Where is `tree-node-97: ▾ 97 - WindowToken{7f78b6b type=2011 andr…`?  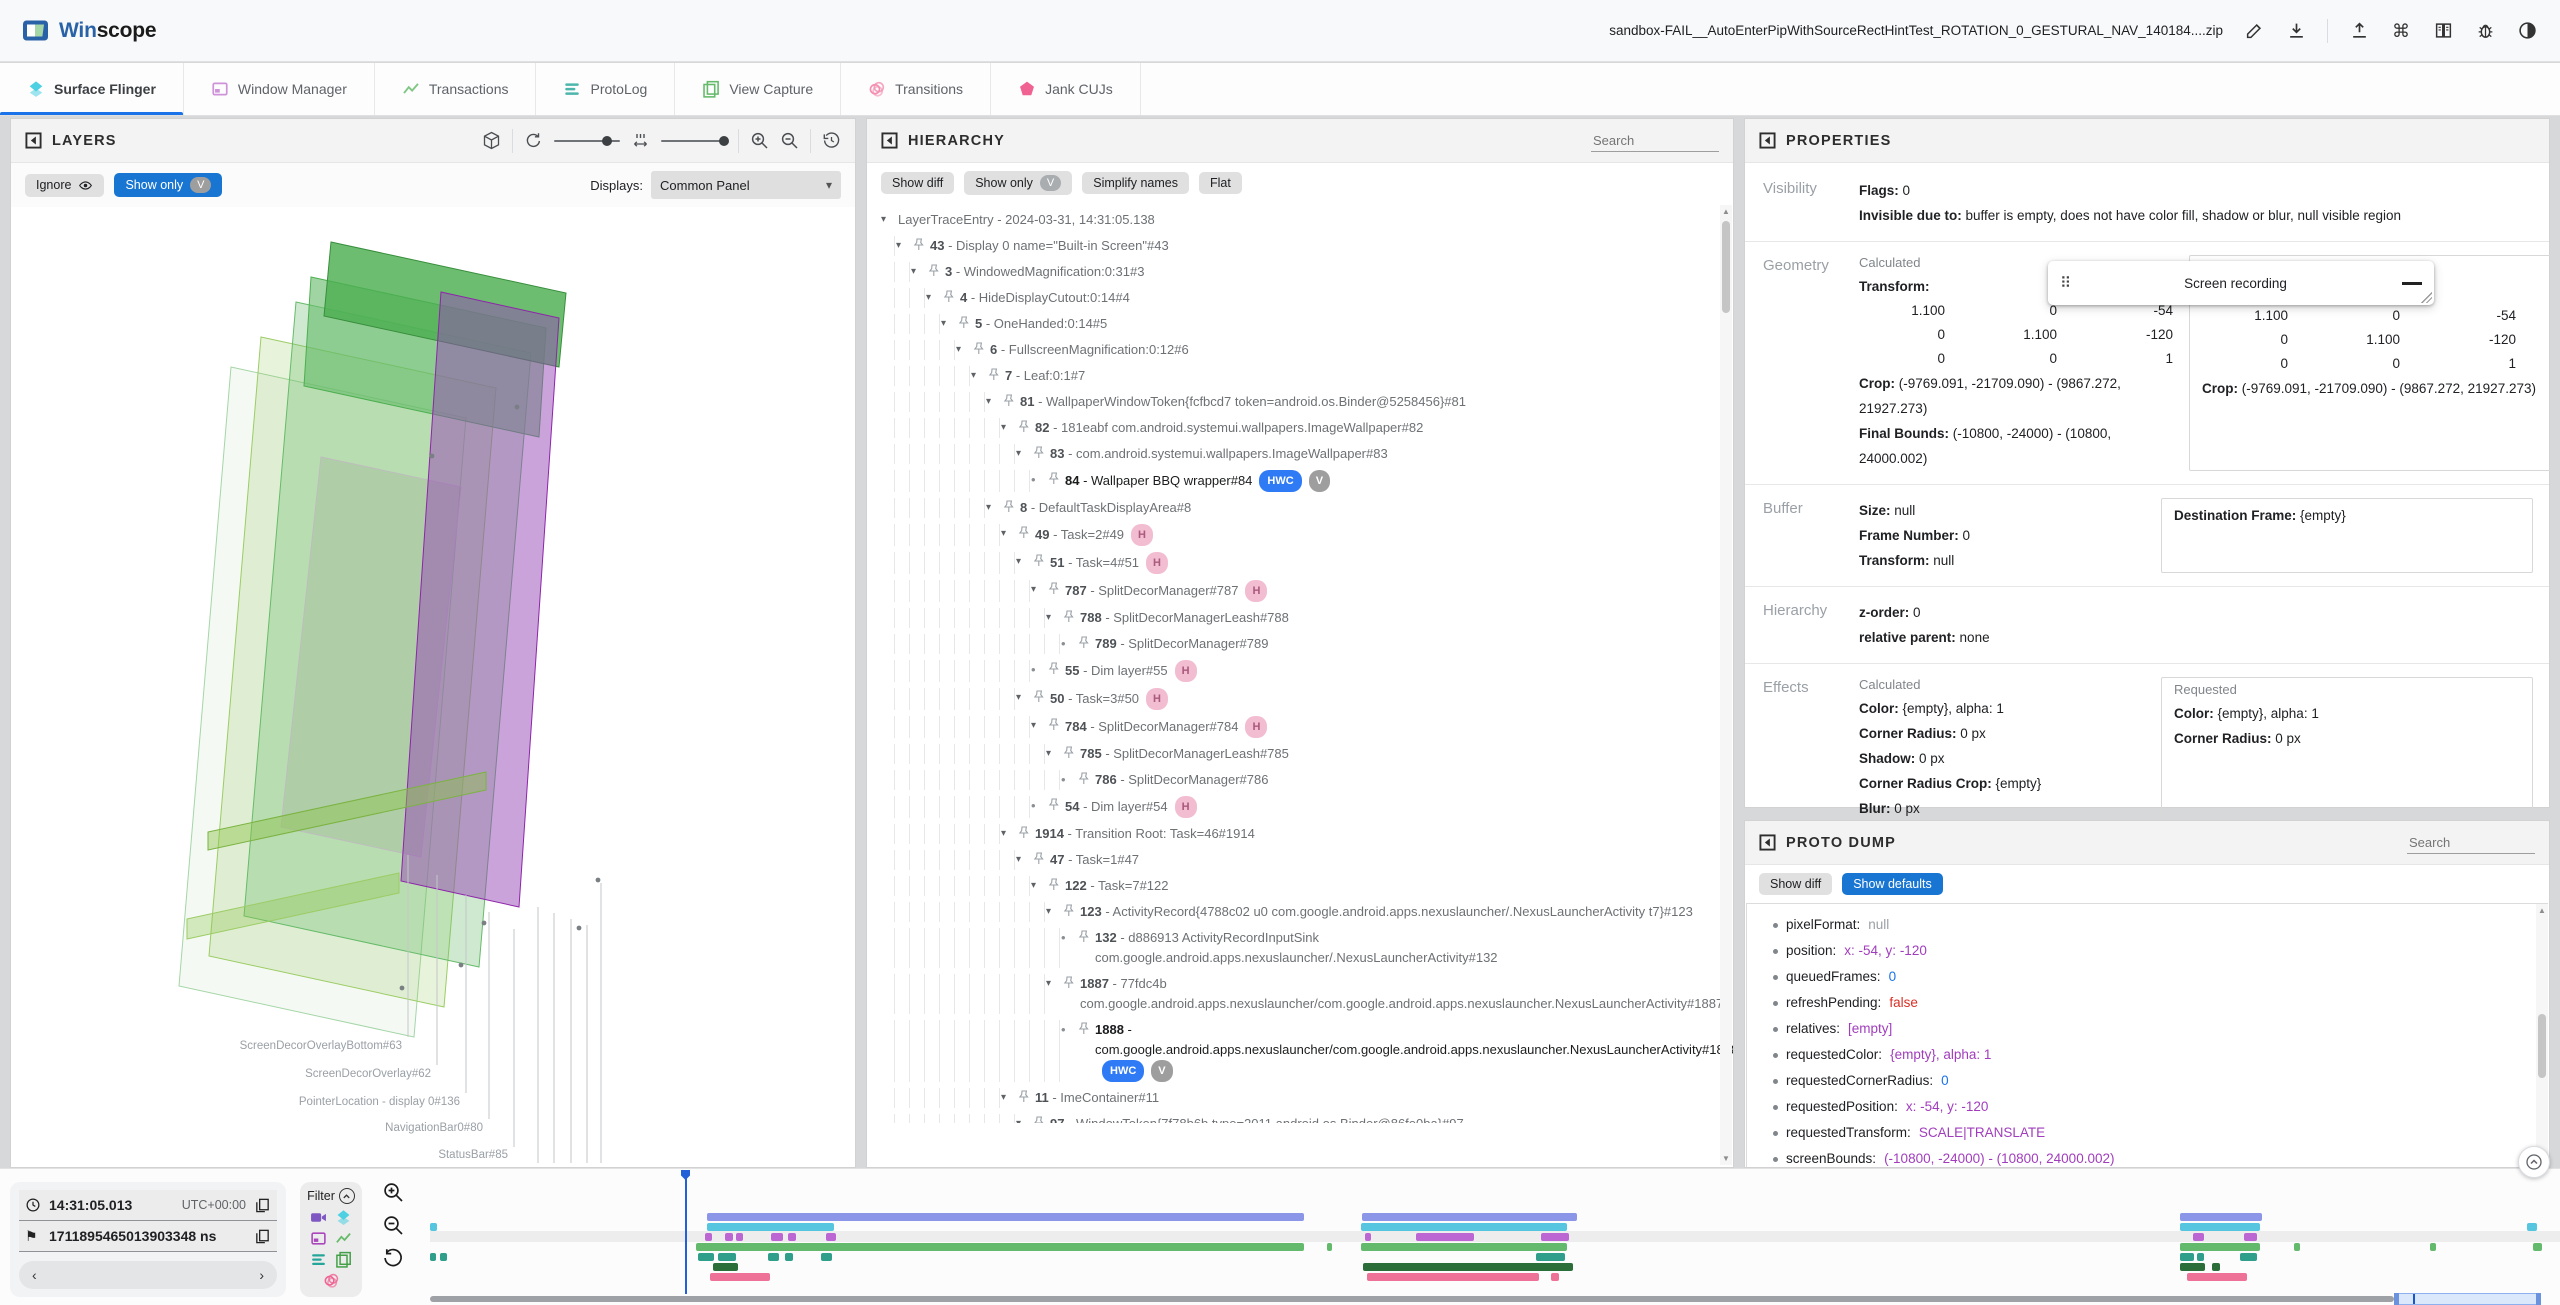
tree-node-97: ▾ 97 - WindowToken{7f78b6b type=2011 andr… is located at coordinates (1300, 1117).